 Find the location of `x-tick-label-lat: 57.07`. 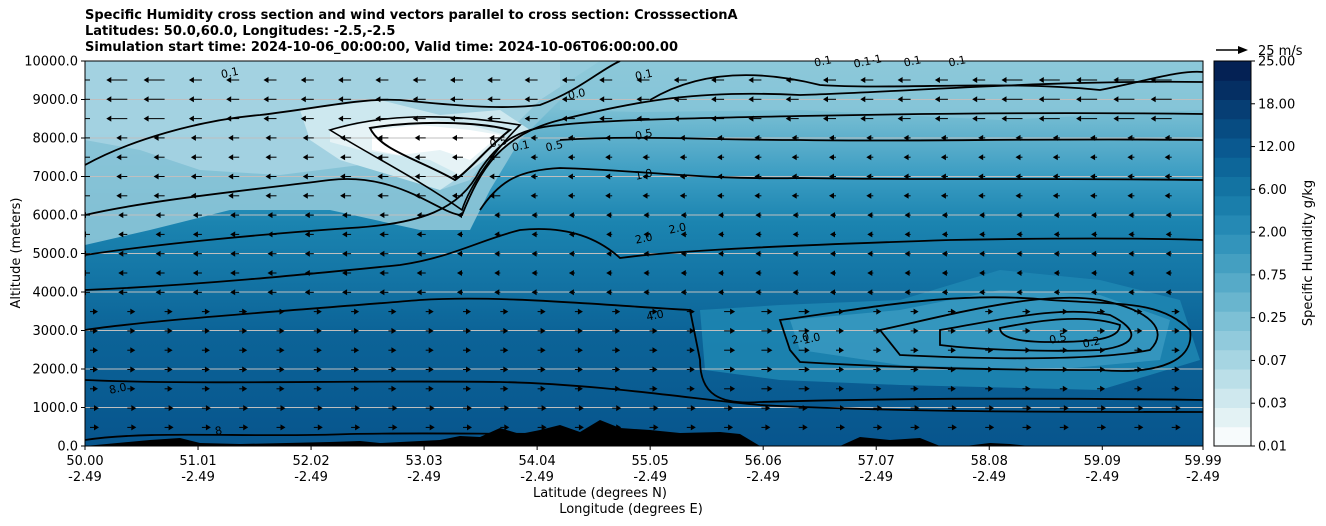

x-tick-label-lat: 57.07 is located at coordinates (876, 461).